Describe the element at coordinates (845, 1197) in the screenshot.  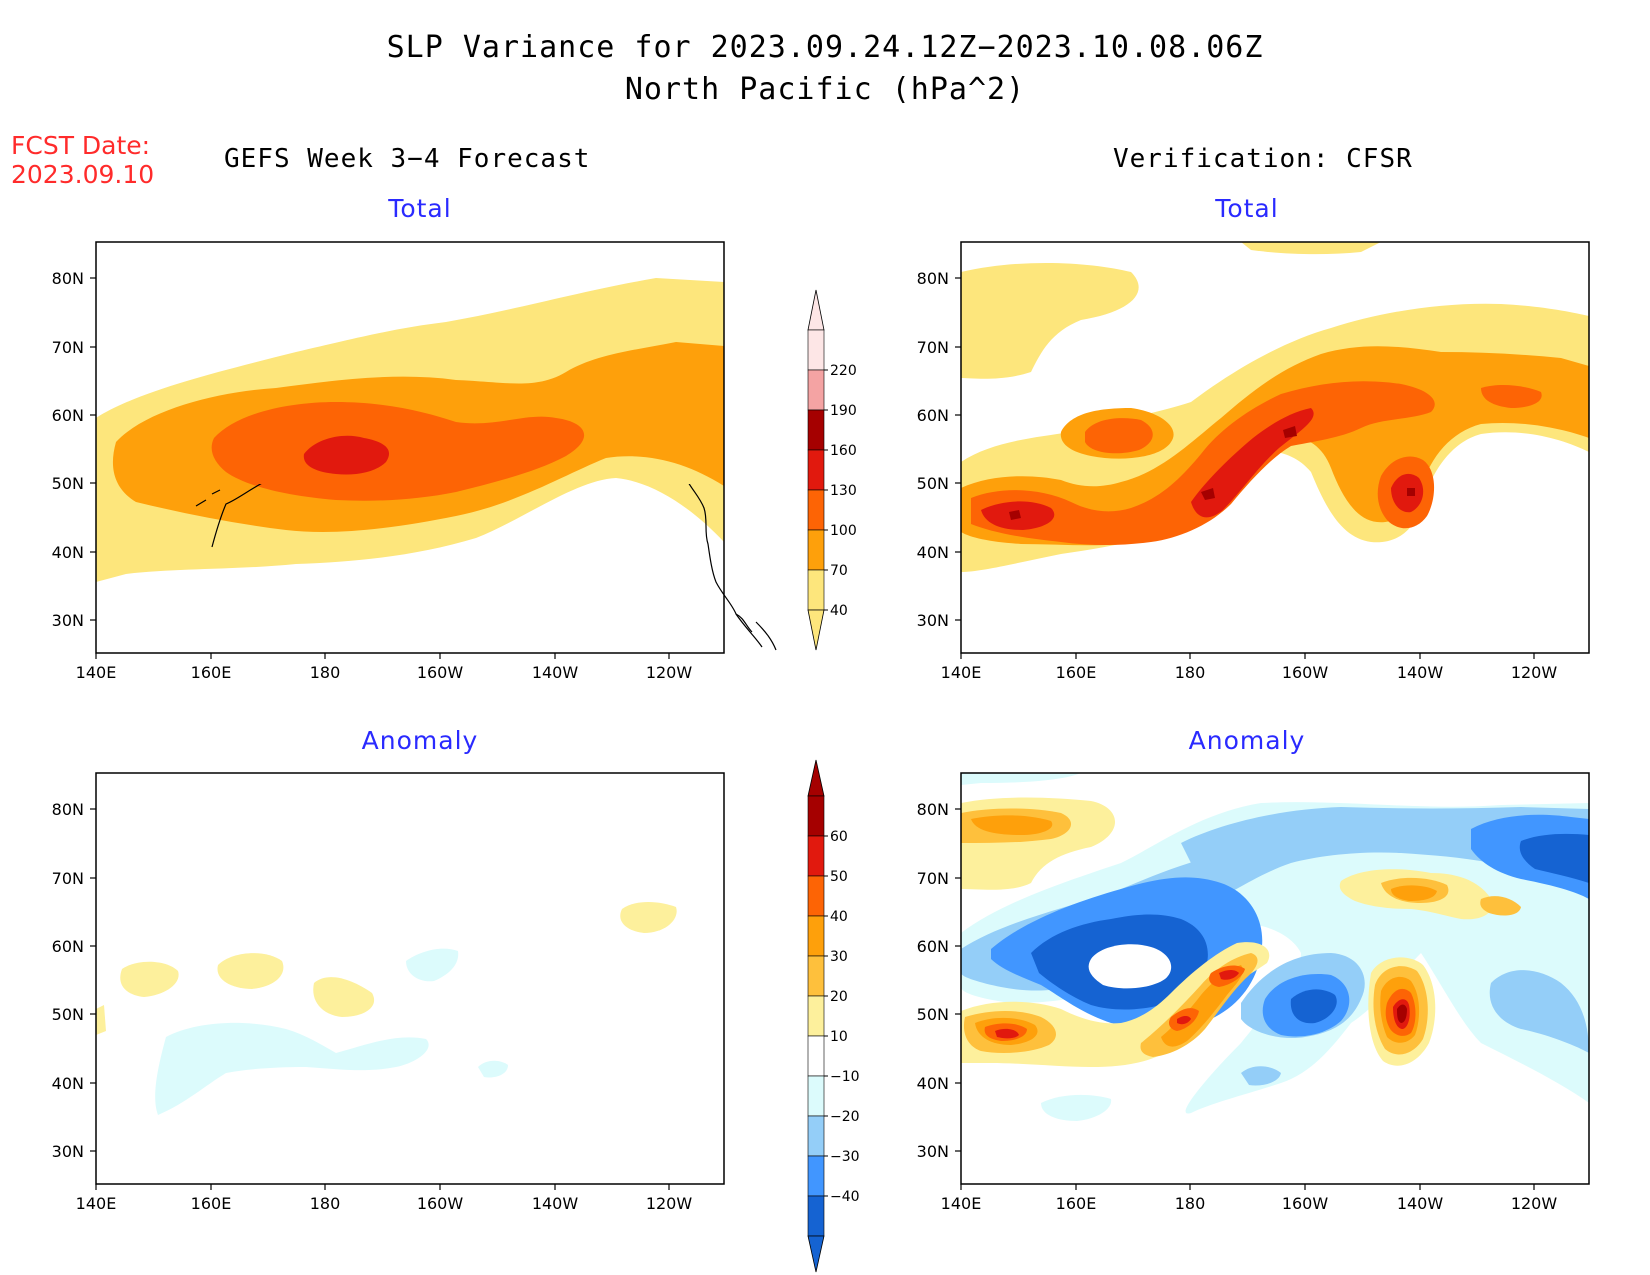
I see `colorbar-label: −40` at that location.